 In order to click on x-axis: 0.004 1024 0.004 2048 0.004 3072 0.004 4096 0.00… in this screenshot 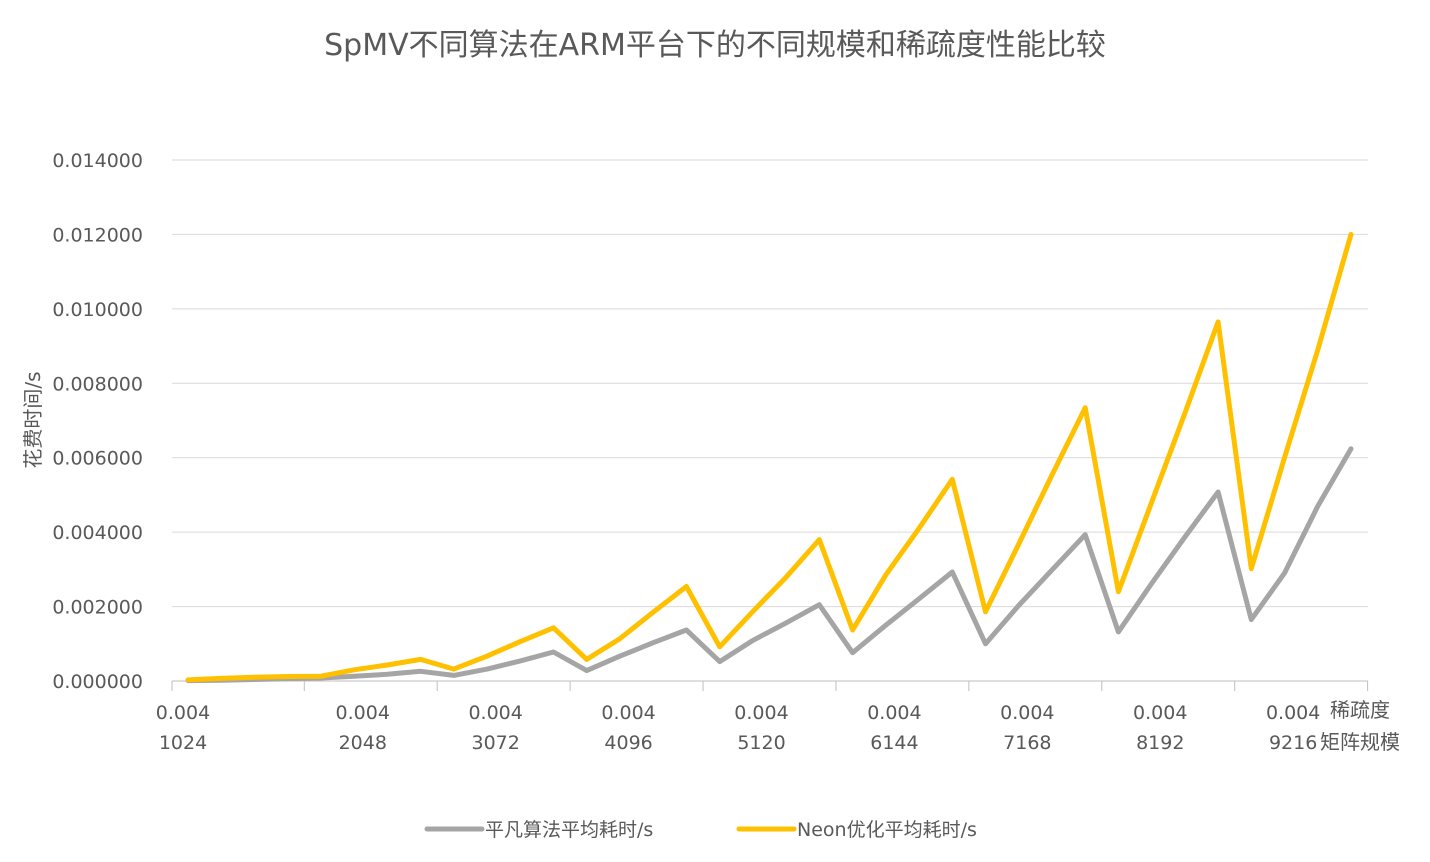, I will do `click(778, 717)`.